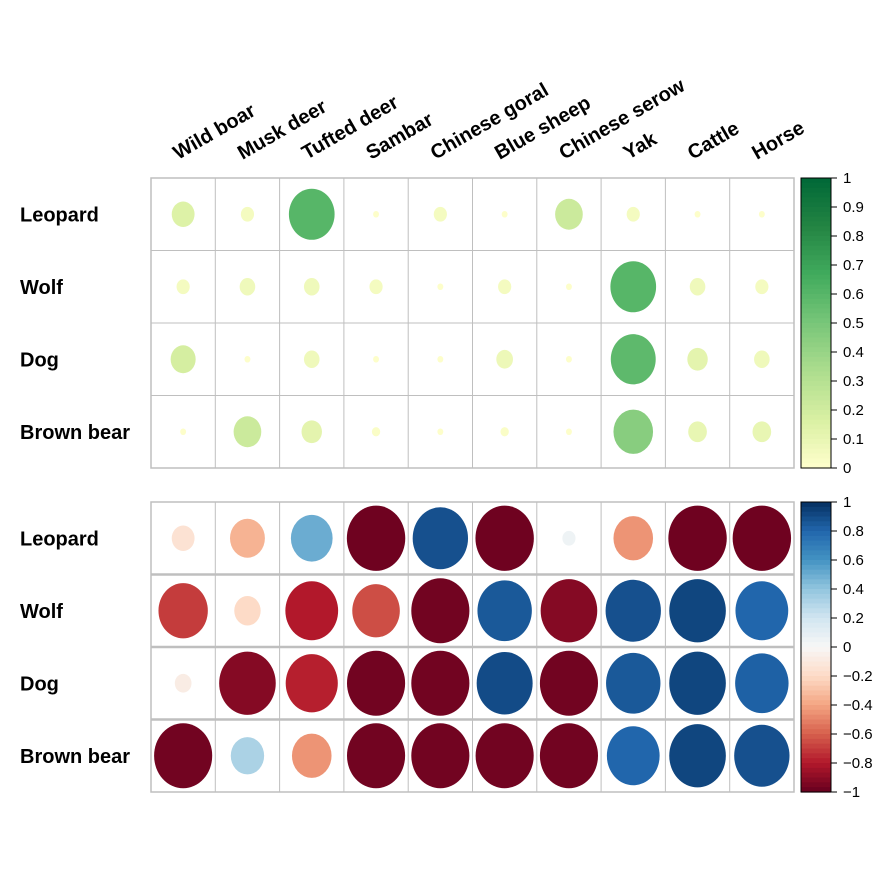 Image resolution: width=888 pixels, height=888 pixels. What do you see at coordinates (376, 287) in the screenshot?
I see `cell-wolf-sambar` at bounding box center [376, 287].